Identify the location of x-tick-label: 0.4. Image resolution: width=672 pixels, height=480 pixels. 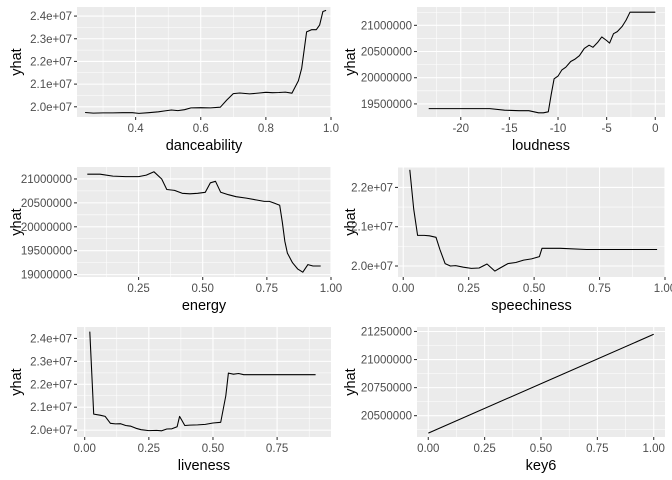
(136, 129).